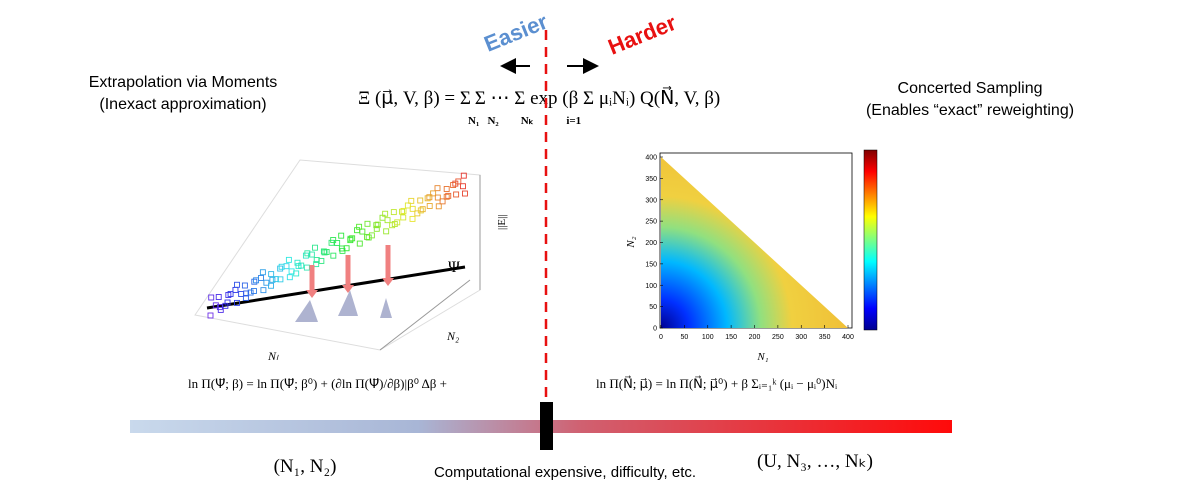 The height and width of the screenshot is (491, 1191). Describe the element at coordinates (651, 222) in the screenshot. I see `y-tick-label: 250` at that location.